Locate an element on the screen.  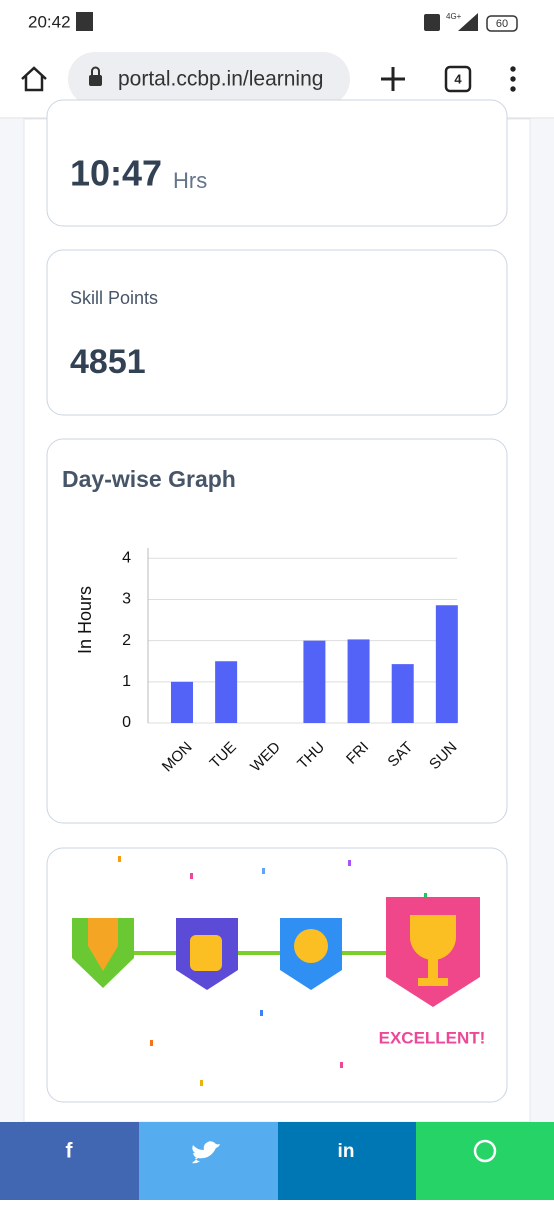
thumb is located at coordinates (206, 953).